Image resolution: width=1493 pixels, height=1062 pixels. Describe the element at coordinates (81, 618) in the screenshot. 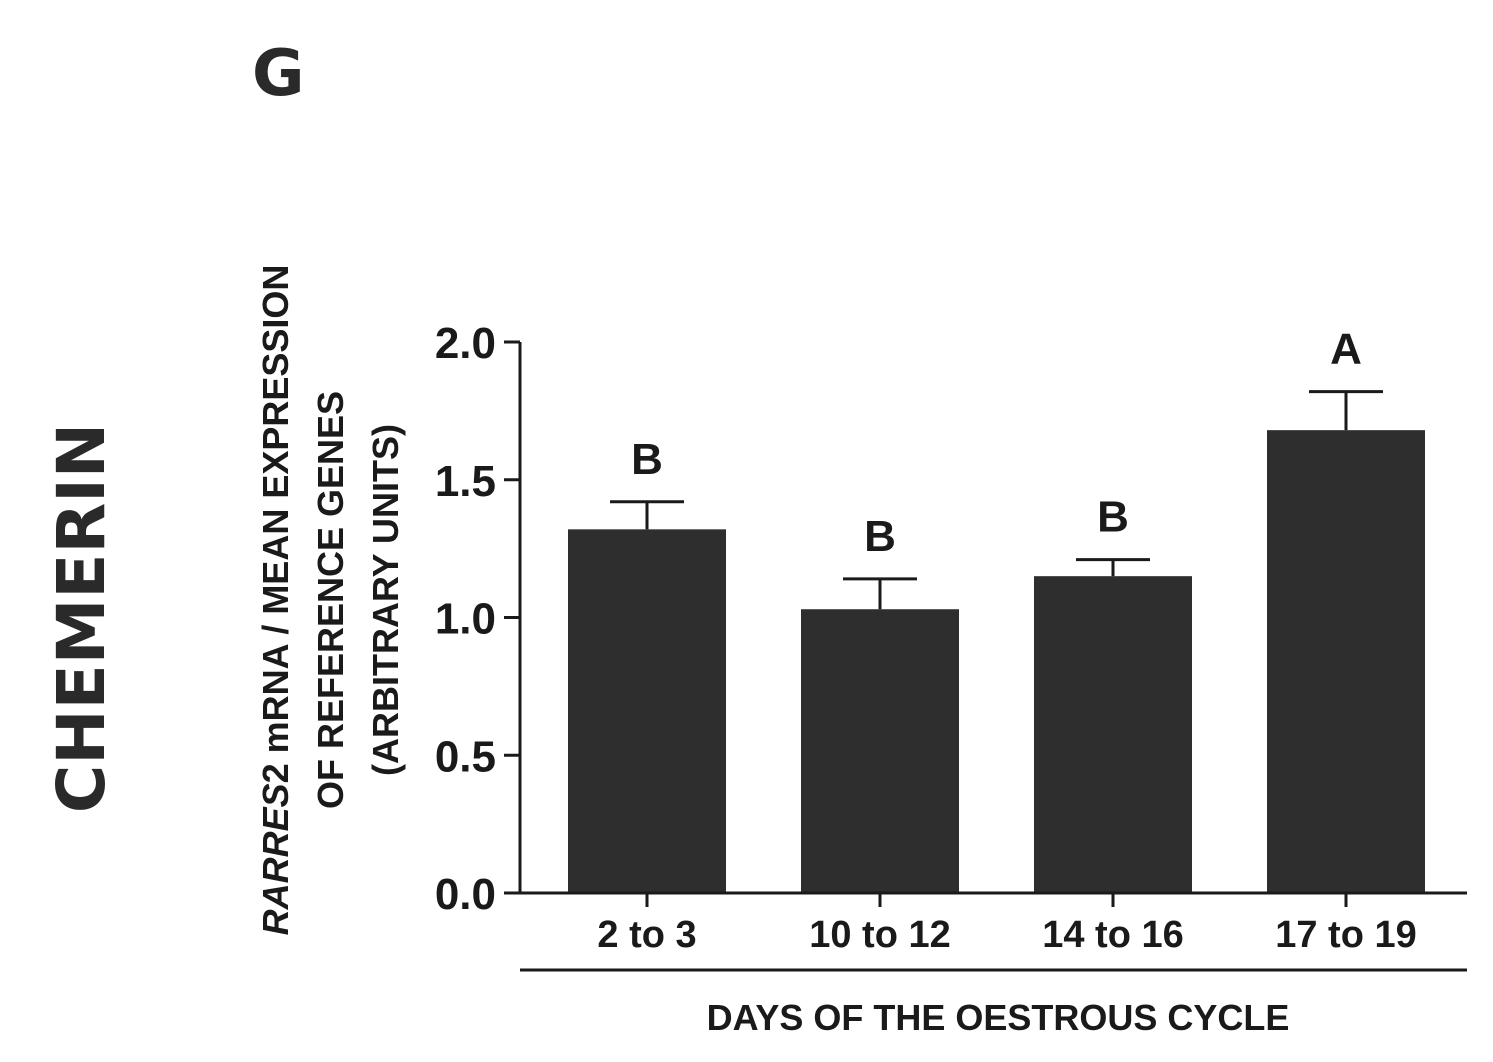

I see `gene-label: CHEMERIN` at that location.